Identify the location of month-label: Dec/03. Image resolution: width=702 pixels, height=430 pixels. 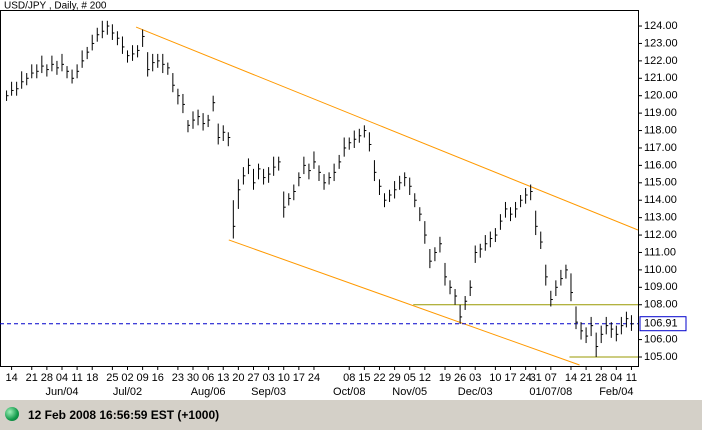
(475, 392).